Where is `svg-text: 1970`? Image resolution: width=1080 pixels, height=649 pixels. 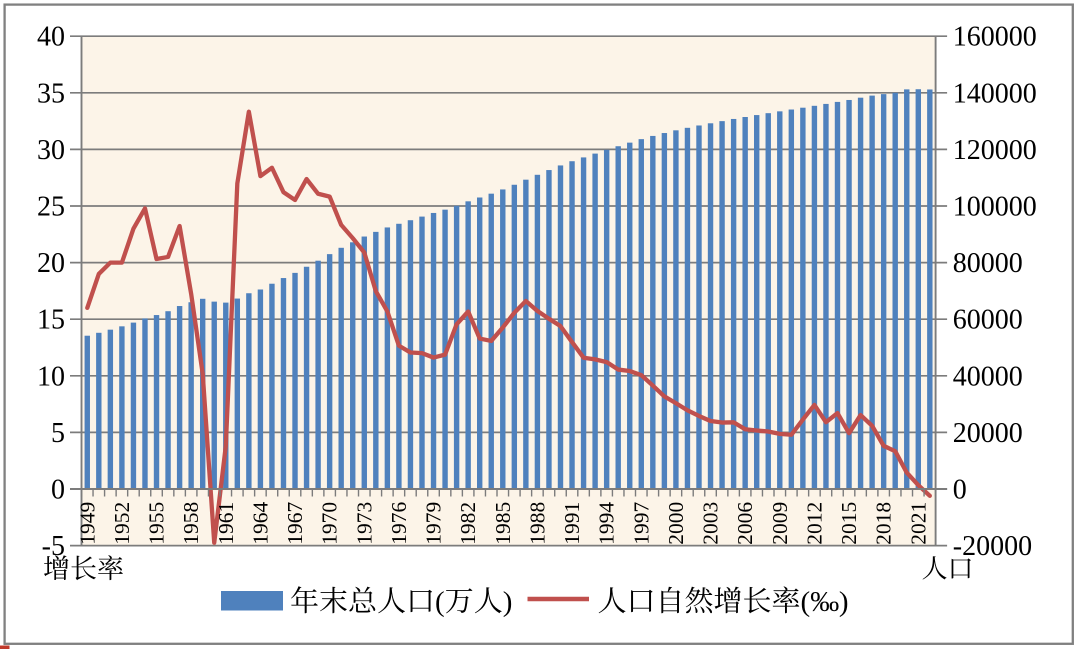 svg-text: 1970 is located at coordinates (330, 523).